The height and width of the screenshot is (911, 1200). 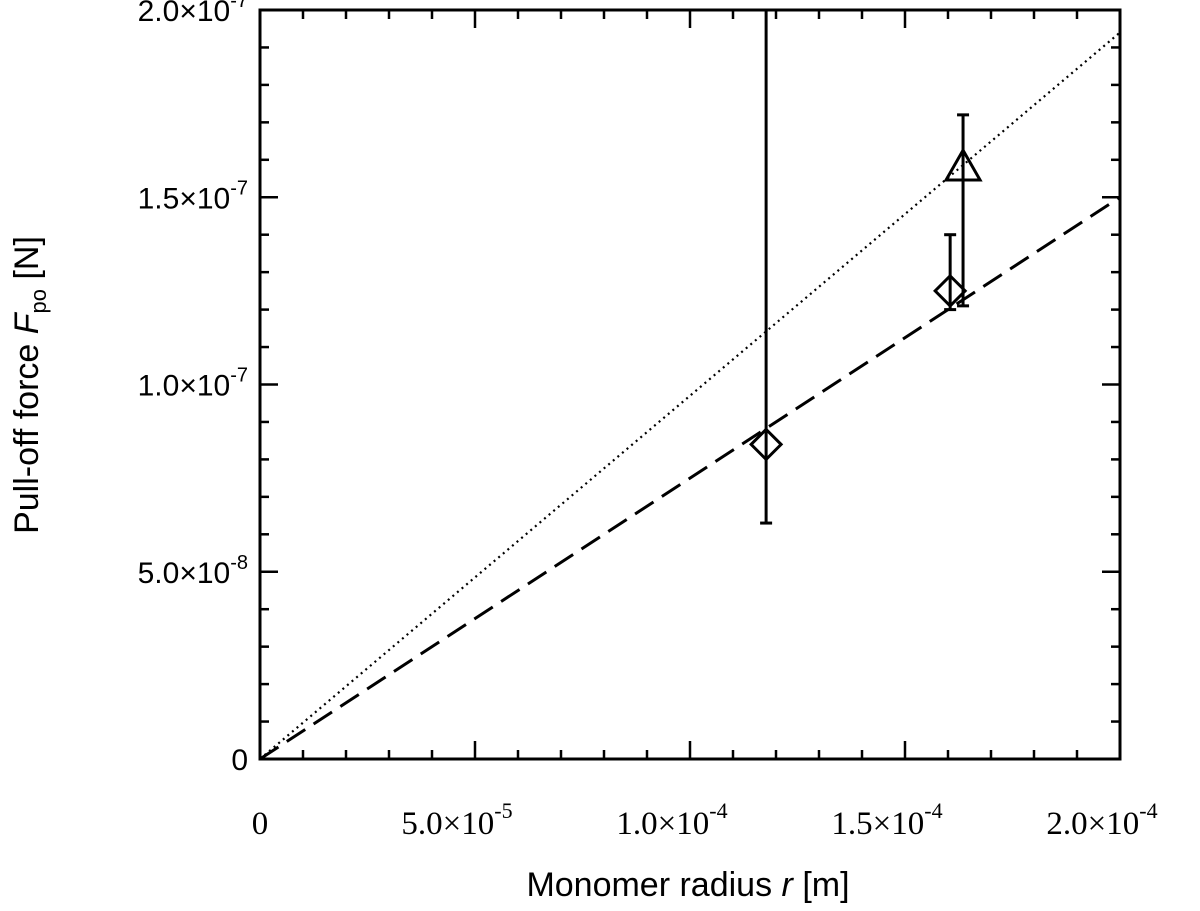 I want to click on y-tick-label-1: 0, so click(x=239, y=760).